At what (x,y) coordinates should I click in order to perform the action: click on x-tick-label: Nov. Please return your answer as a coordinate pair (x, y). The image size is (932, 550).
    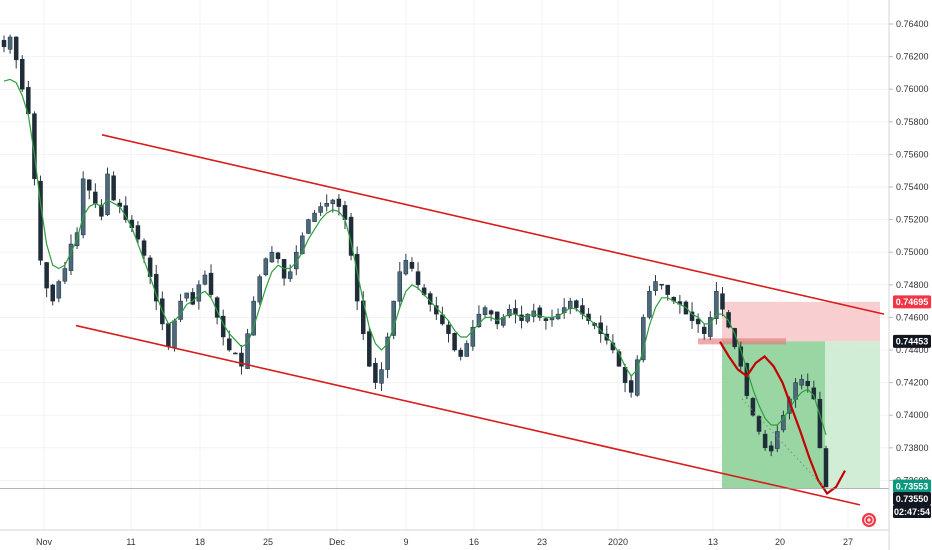
    Looking at the image, I should click on (44, 542).